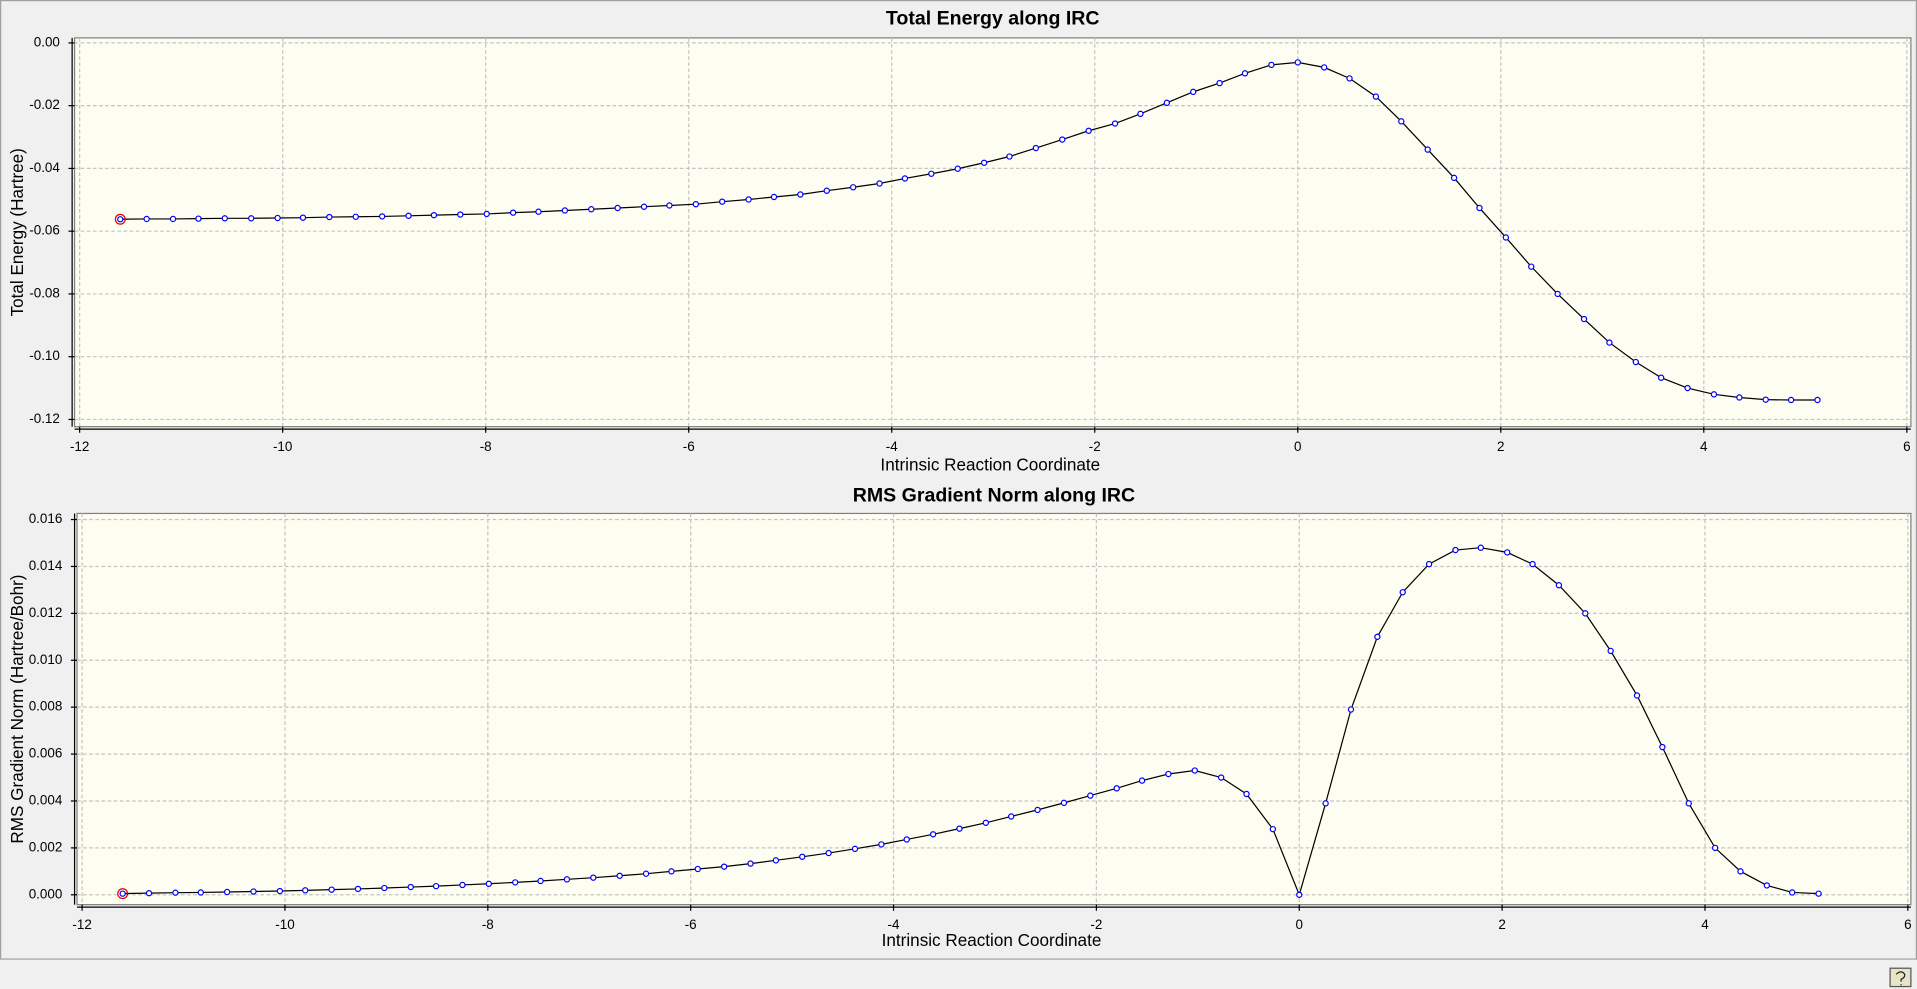  Describe the element at coordinates (1500, 446) in the screenshot. I see `x-tick-label: 2` at that location.